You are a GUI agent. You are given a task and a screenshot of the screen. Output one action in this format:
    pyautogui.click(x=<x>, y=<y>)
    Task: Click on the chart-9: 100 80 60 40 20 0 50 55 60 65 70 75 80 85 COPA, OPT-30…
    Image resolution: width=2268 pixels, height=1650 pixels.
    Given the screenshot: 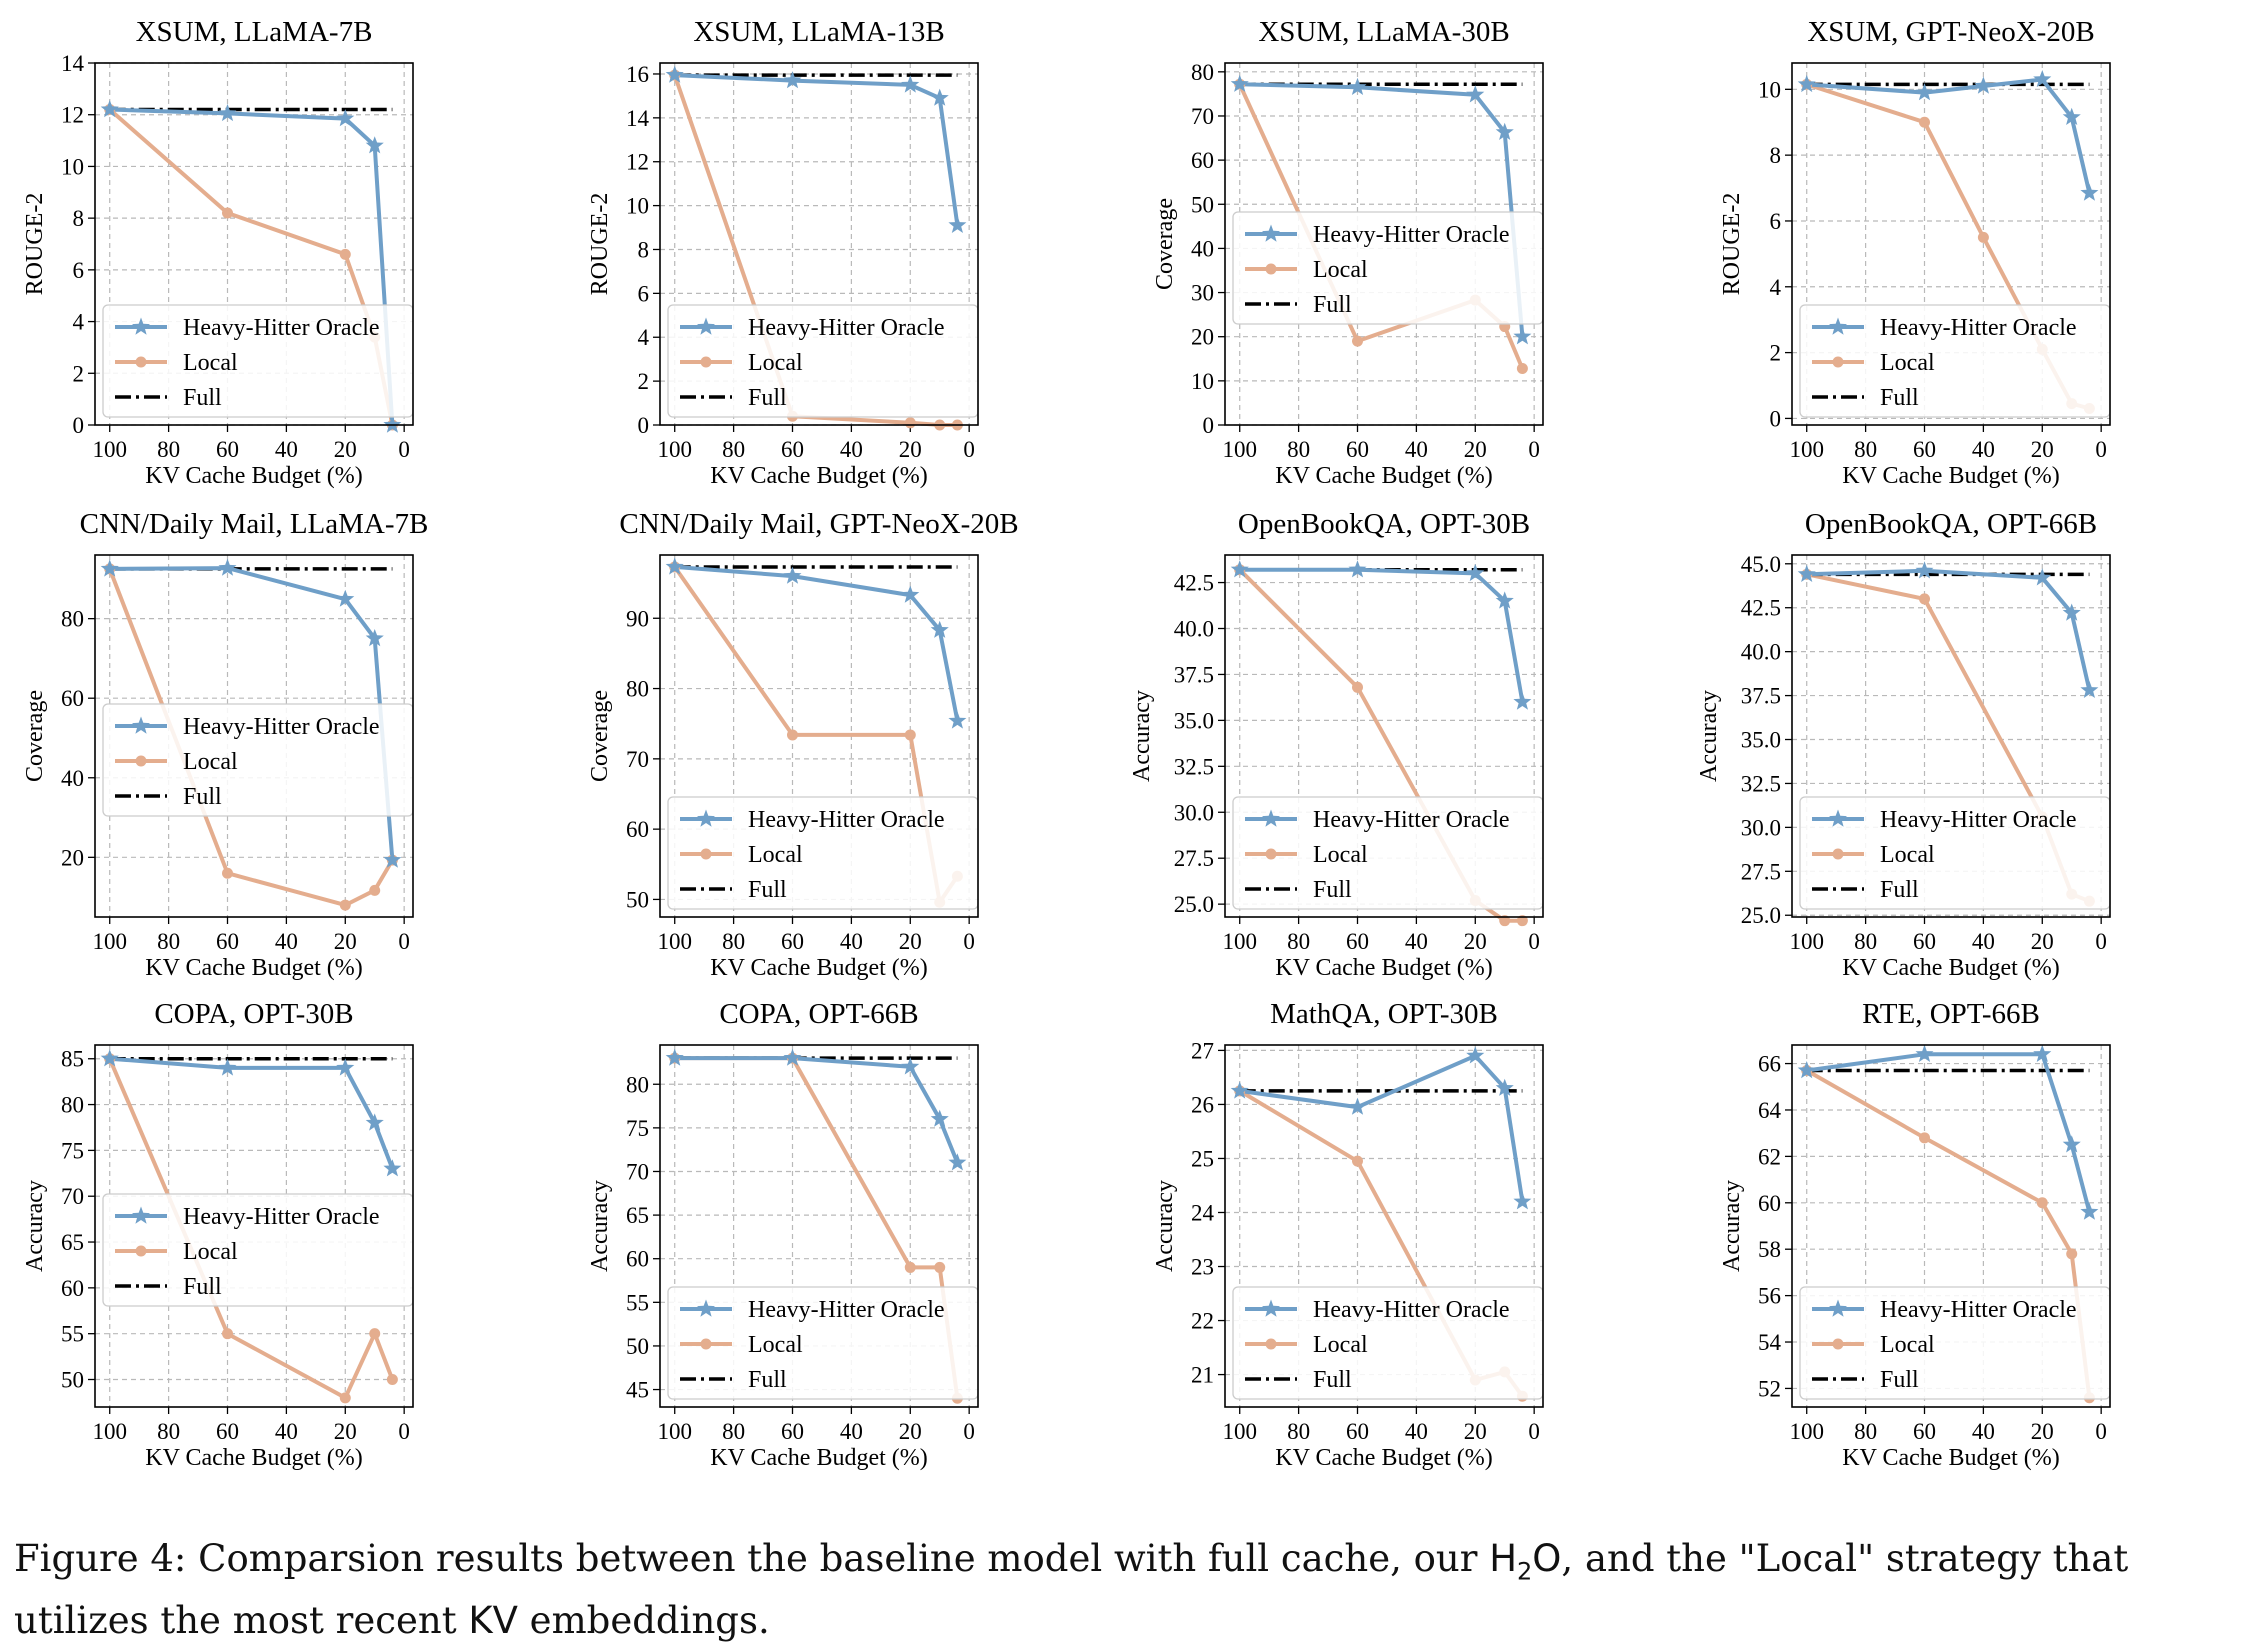 What is the action you would take?
    pyautogui.click(x=218, y=1234)
    